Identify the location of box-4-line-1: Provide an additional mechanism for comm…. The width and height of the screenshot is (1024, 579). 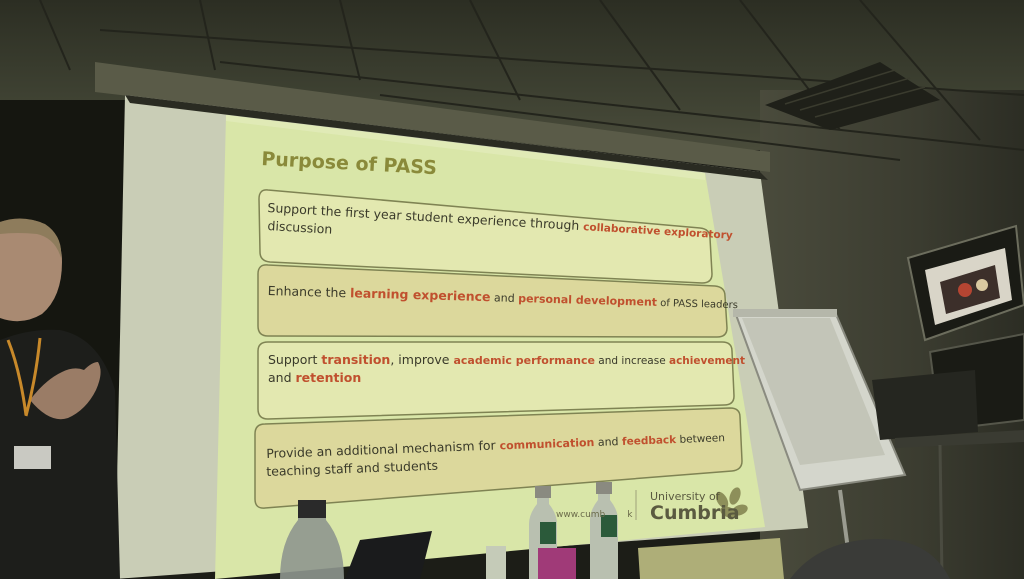
(496, 446).